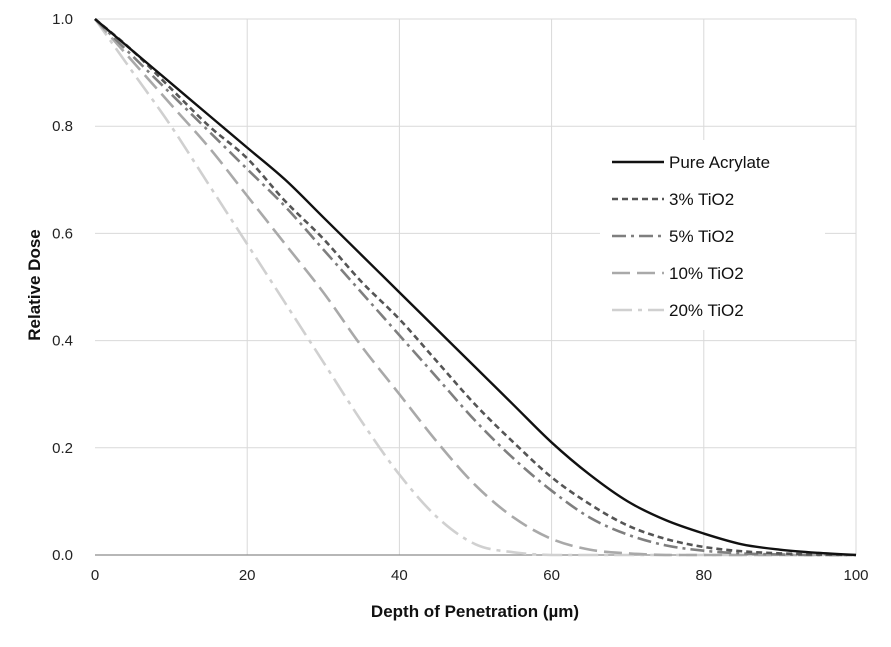 The width and height of the screenshot is (891, 647). Describe the element at coordinates (95, 575) in the screenshot. I see `x-tick-label: 0` at that location.